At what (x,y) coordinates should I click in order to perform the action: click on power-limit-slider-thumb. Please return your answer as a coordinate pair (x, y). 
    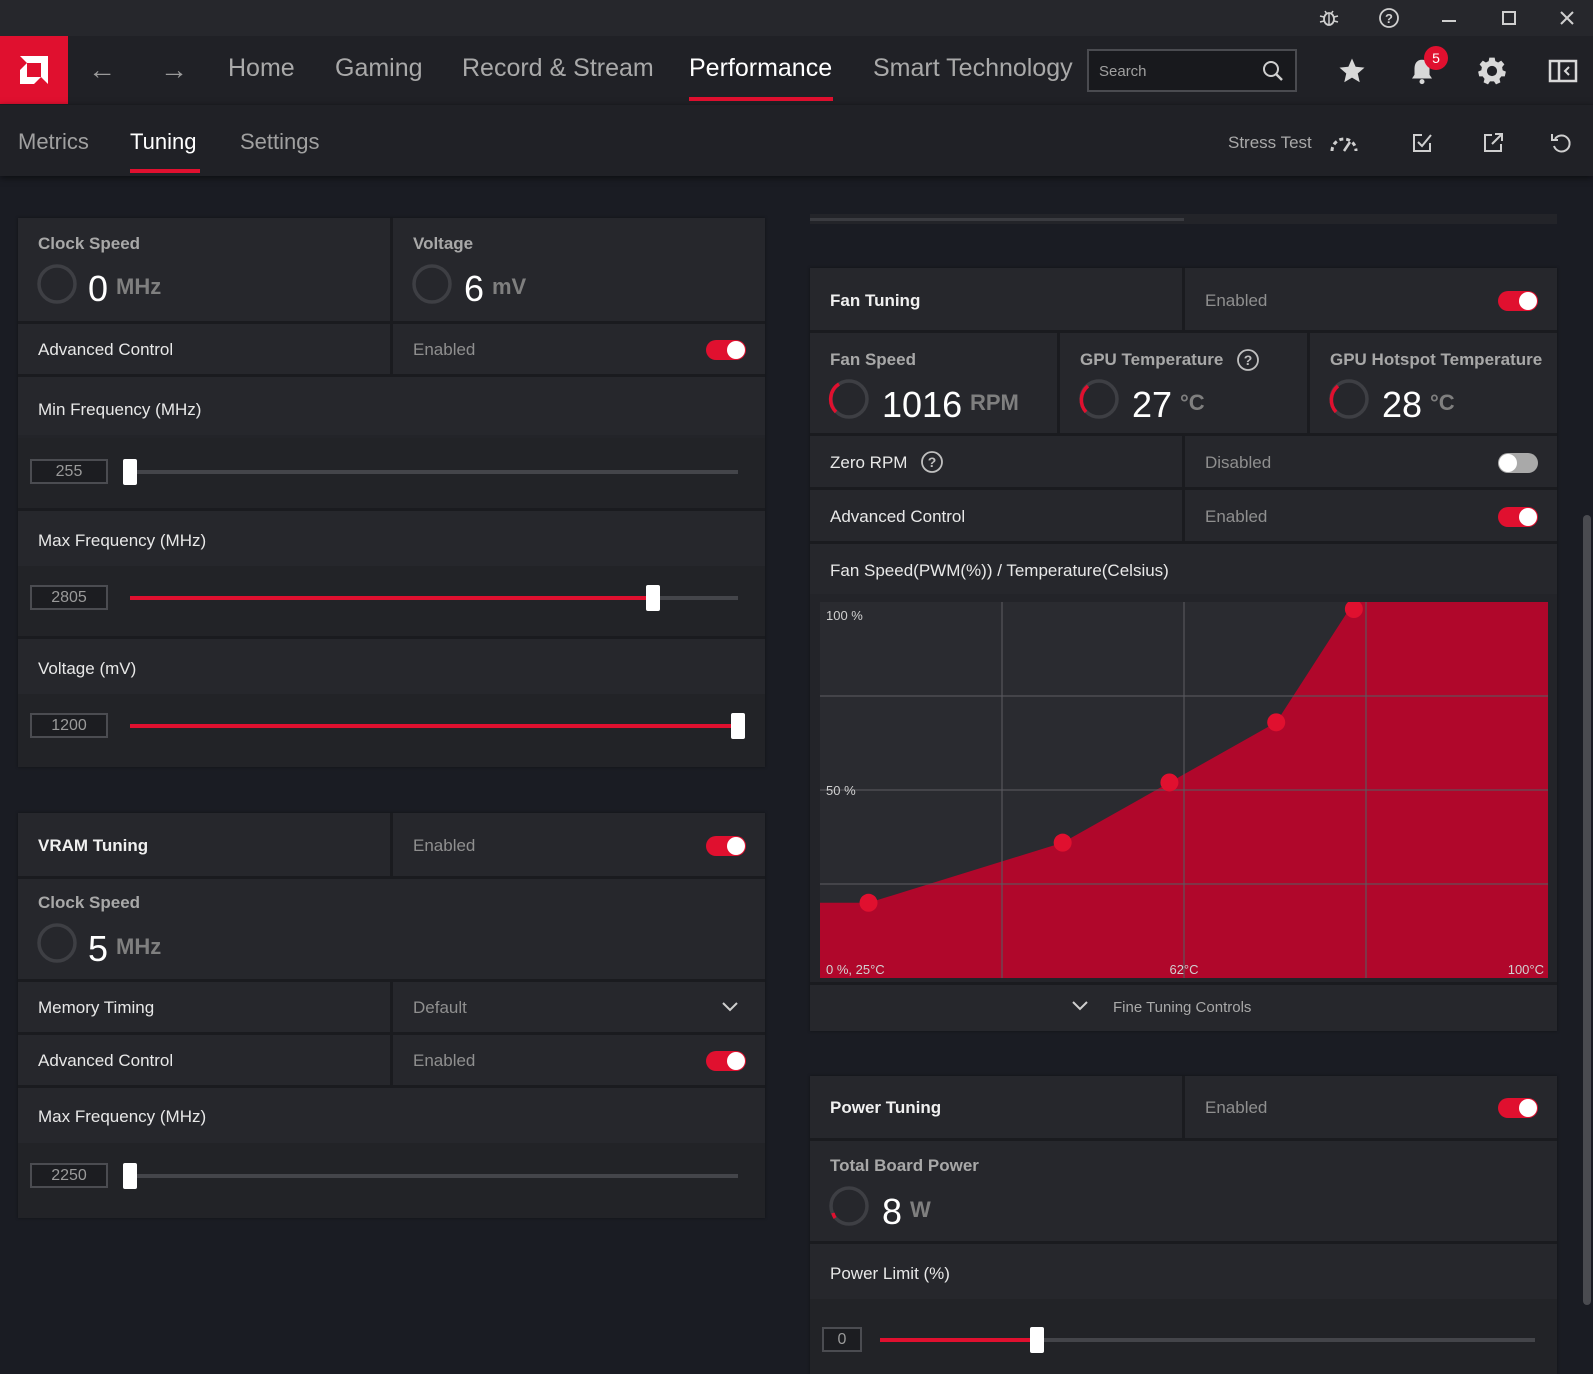
    Looking at the image, I should click on (1037, 1340).